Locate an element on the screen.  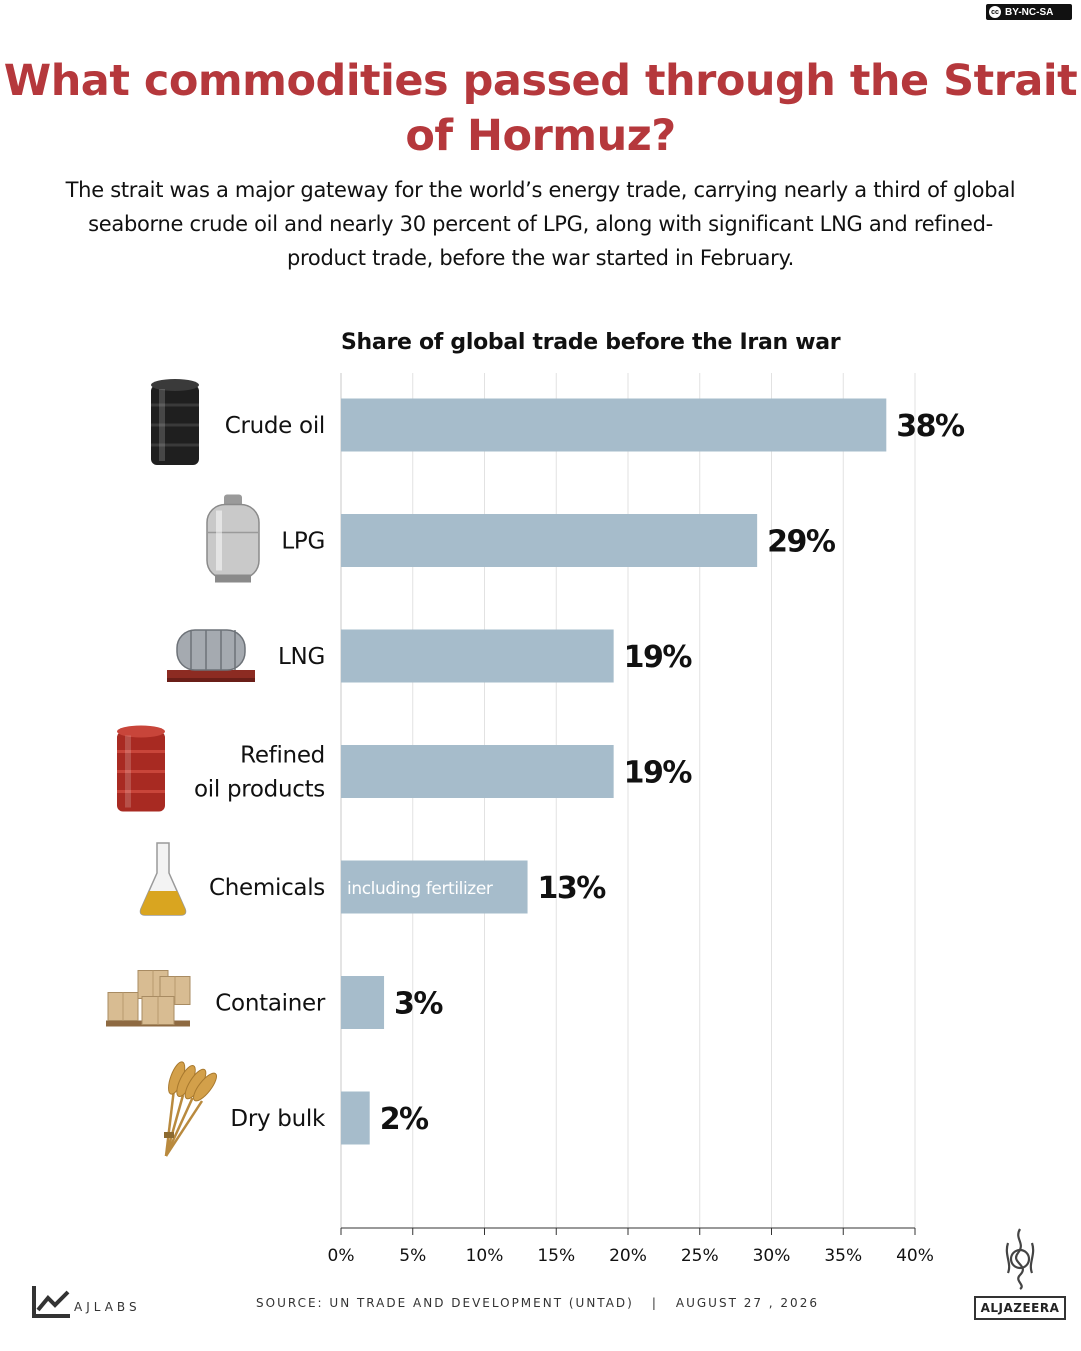
x-tick-label: 40% is located at coordinates (915, 1256).